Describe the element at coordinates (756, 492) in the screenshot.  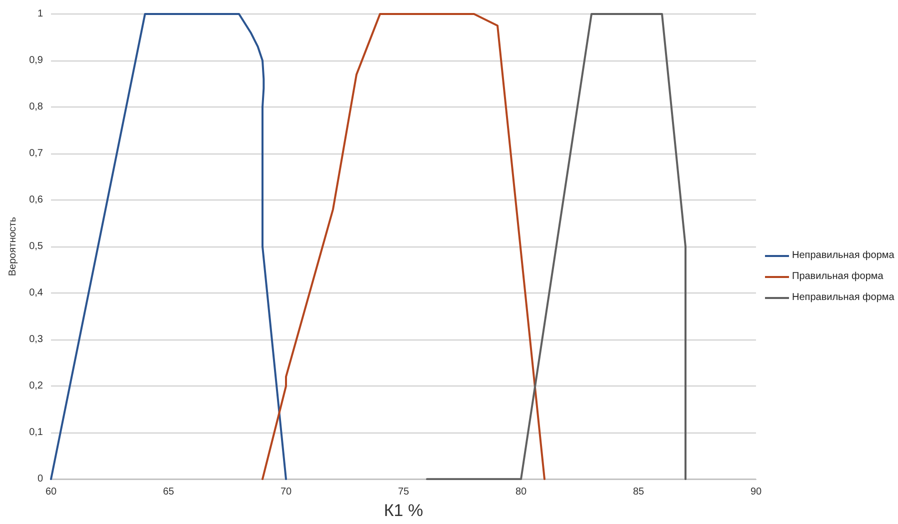
I see `x-tick-label: 90` at that location.